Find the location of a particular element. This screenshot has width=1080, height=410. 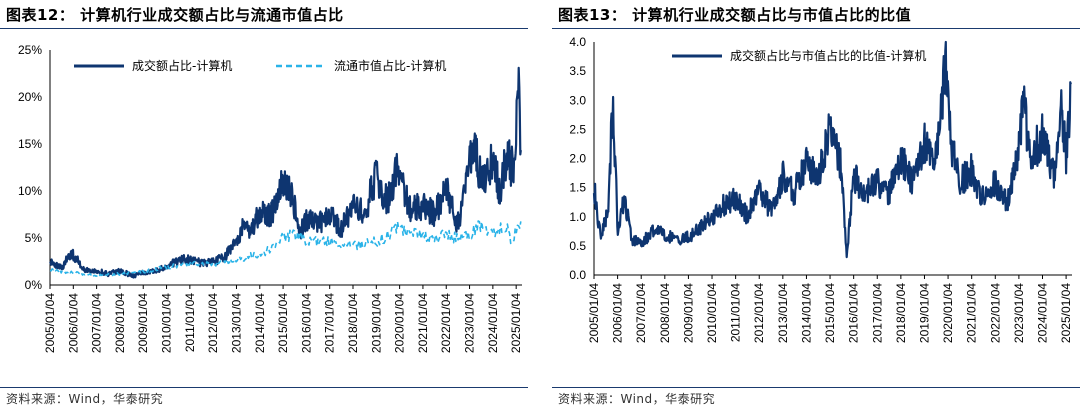

series-line is located at coordinates (285, 249).